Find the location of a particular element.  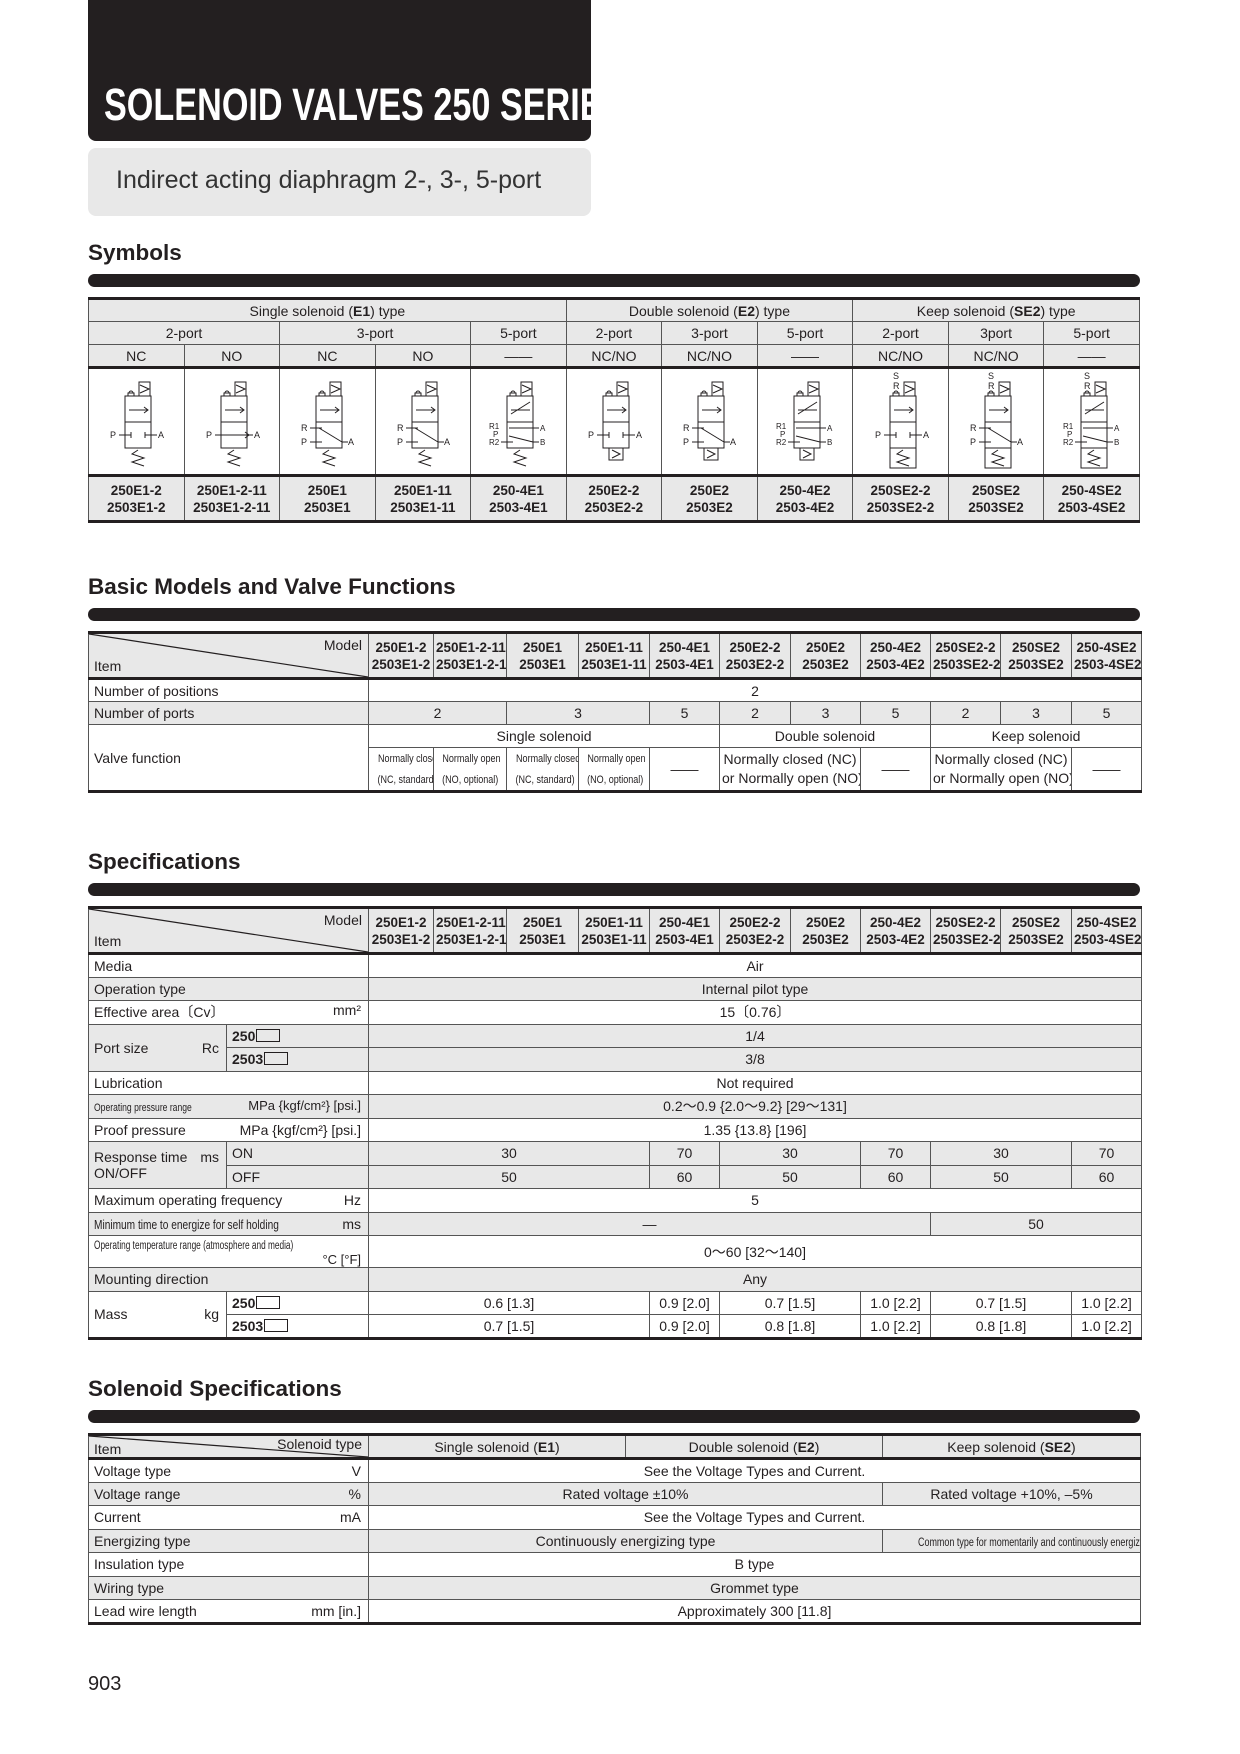

diagonal-divider is located at coordinates (228, 930).